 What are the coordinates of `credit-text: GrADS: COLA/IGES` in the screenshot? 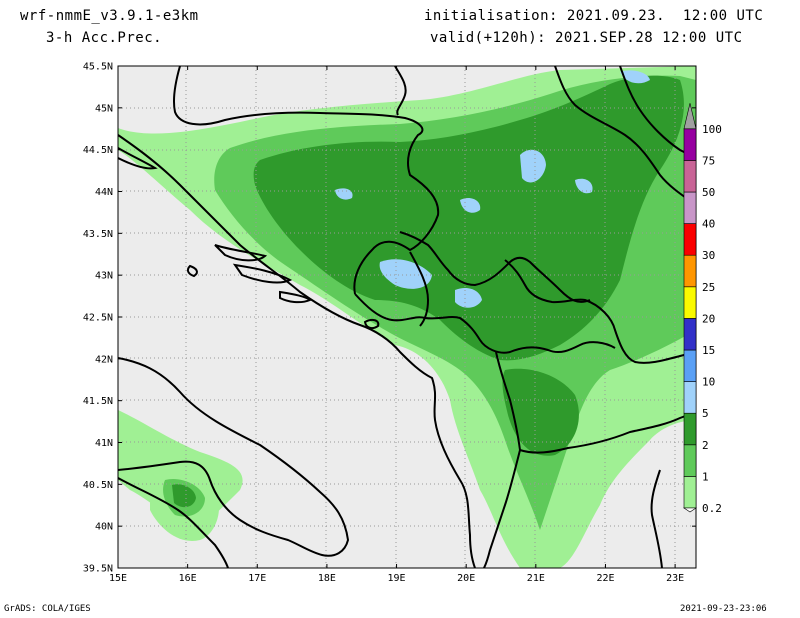 It's located at (47, 609).